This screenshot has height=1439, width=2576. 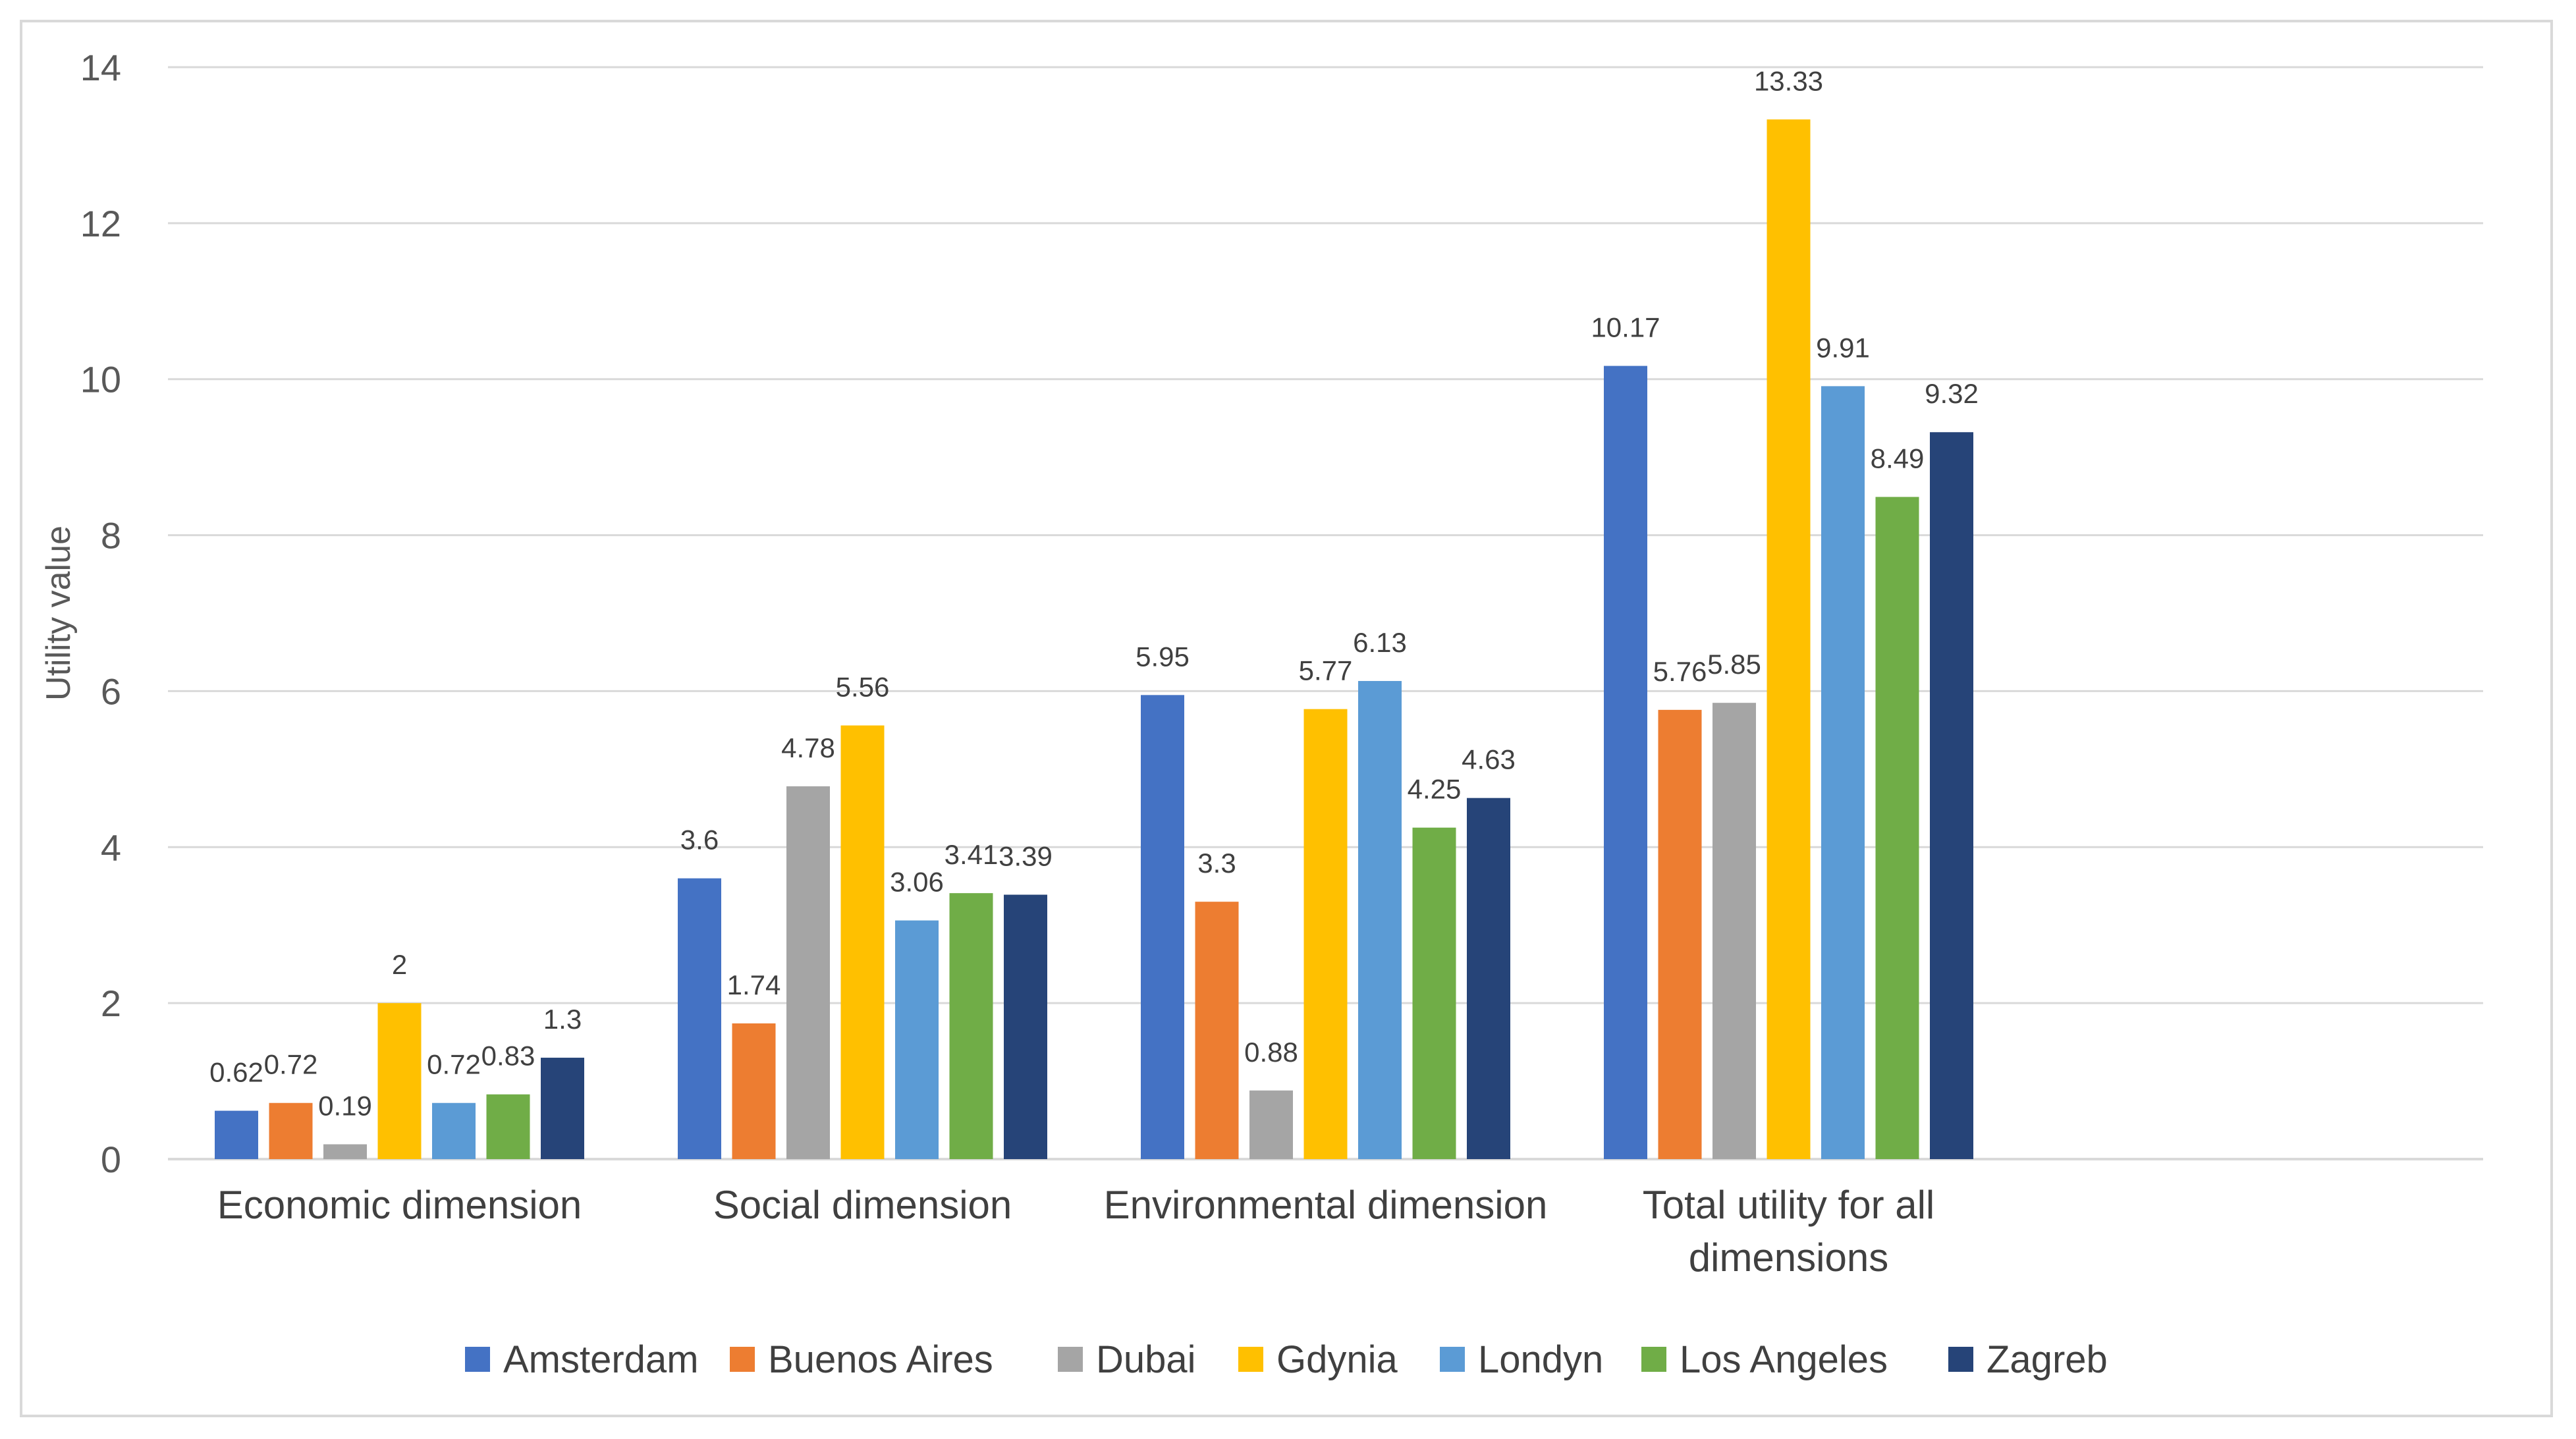 What do you see at coordinates (1788, 80) in the screenshot?
I see `data-label: 13.33` at bounding box center [1788, 80].